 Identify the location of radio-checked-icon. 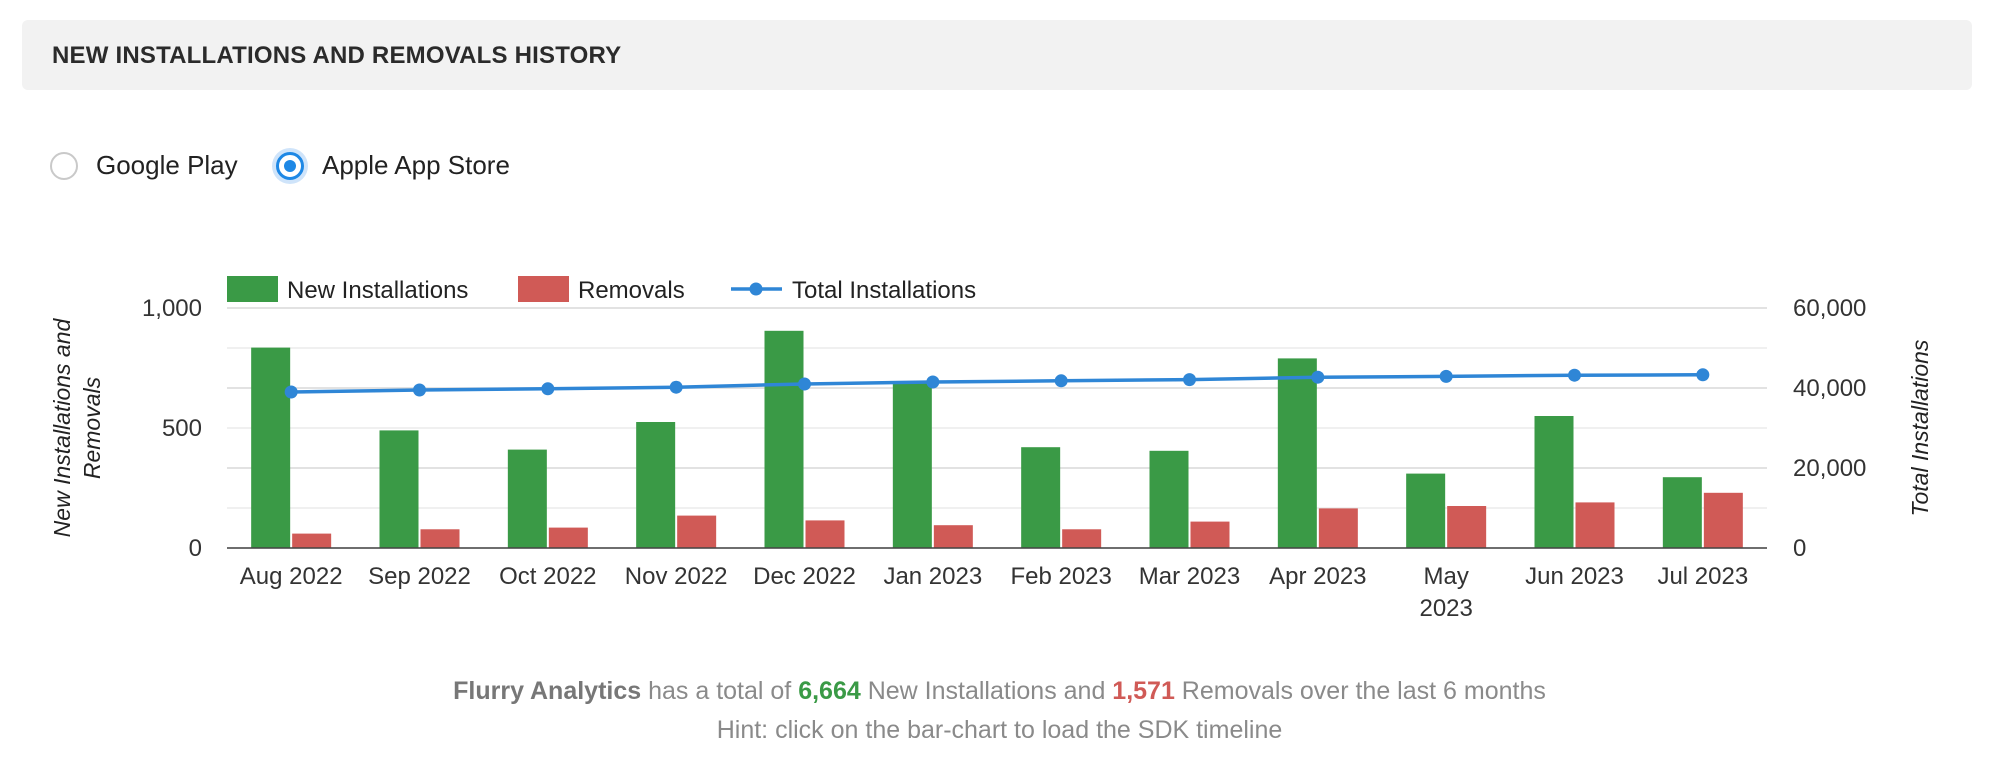
(290, 165).